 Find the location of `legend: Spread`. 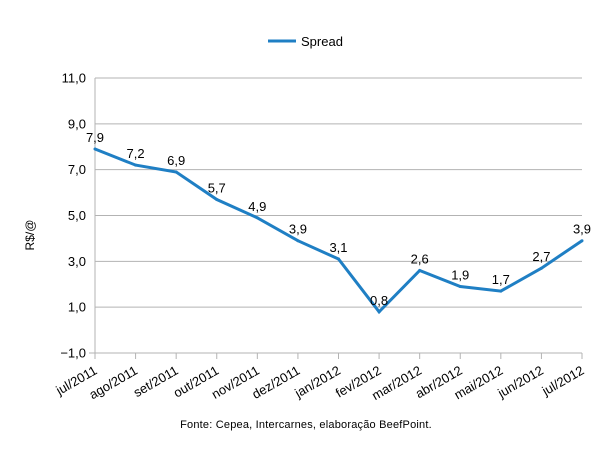

legend: Spread is located at coordinates (305, 41).